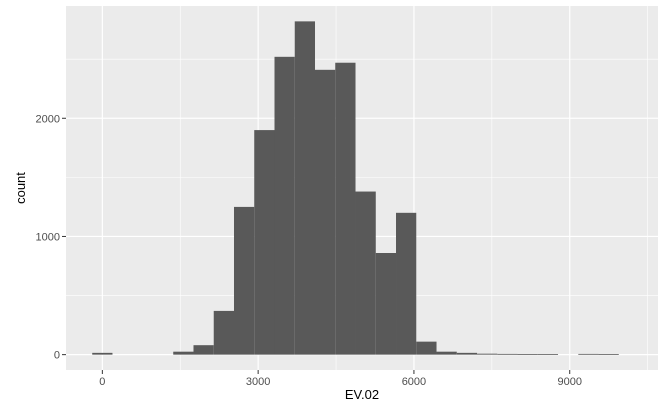 The height and width of the screenshot is (414, 667). What do you see at coordinates (340, 379) in the screenshot?
I see `x-axis: 0 3000 6000 9000` at bounding box center [340, 379].